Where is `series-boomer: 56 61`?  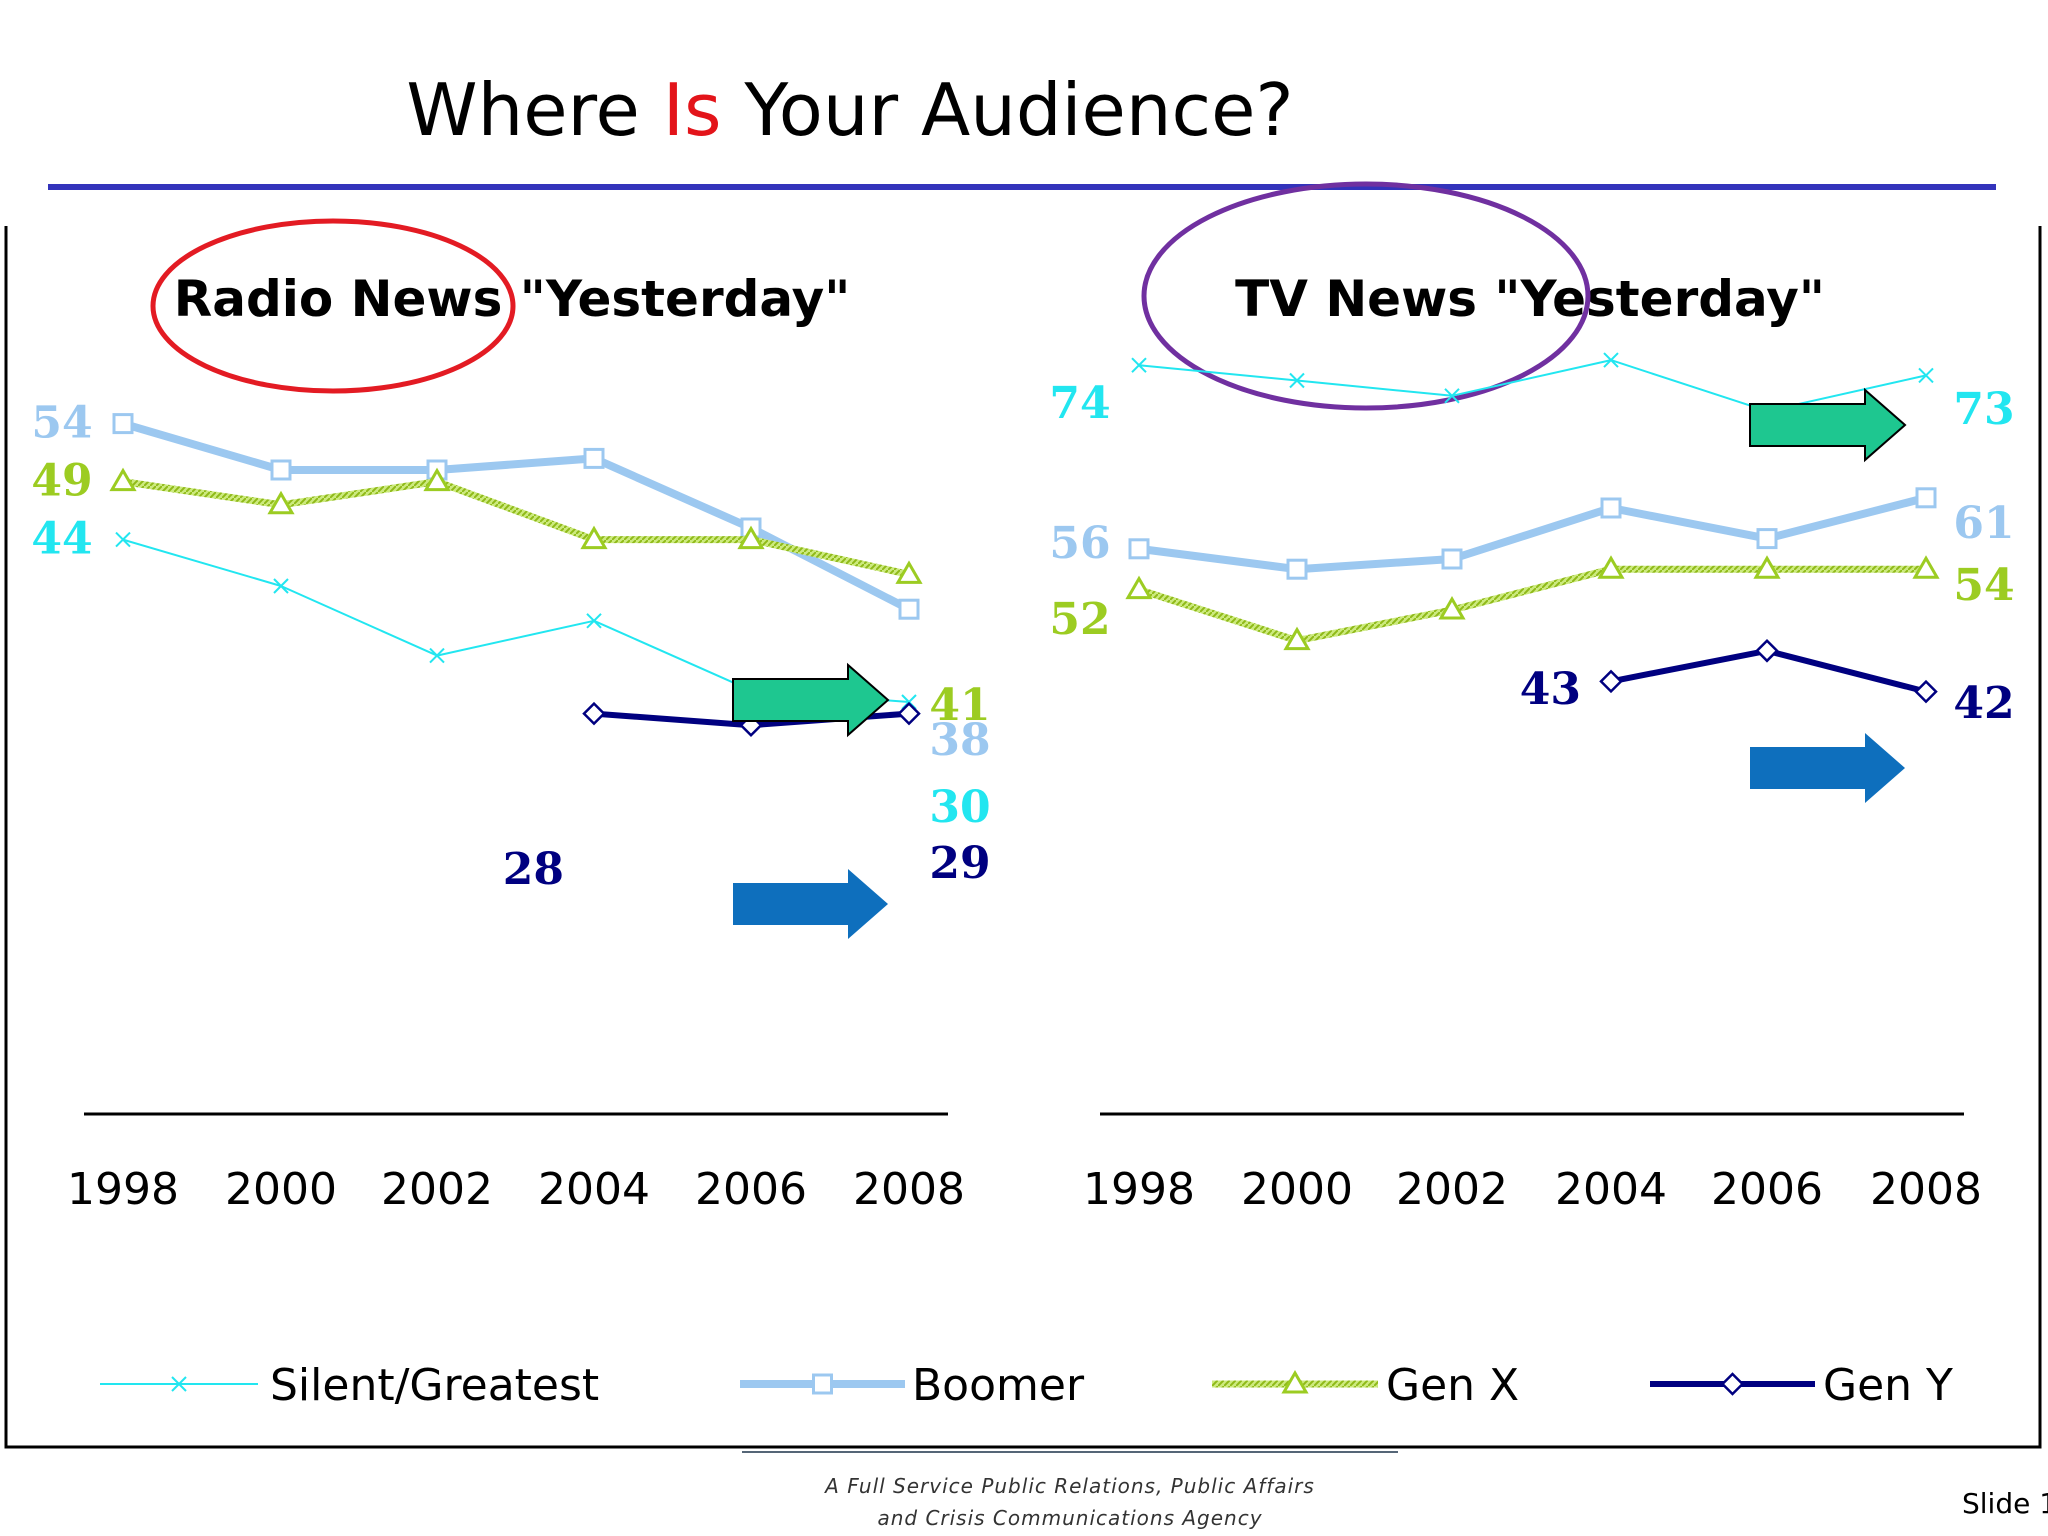
series-boomer: 56 61 is located at coordinates (1532, 533).